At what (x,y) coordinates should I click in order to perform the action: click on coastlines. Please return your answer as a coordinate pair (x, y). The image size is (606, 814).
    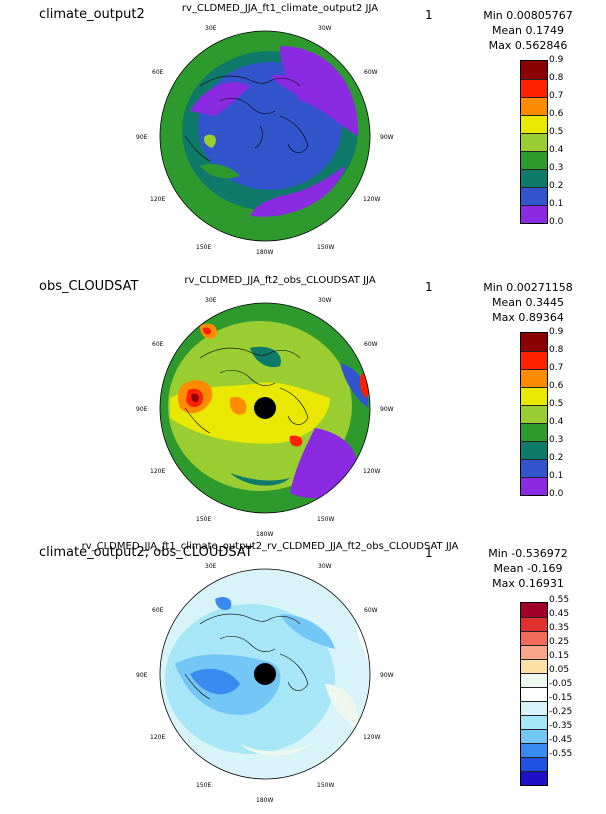
    Looking at the image, I should click on (246, 118).